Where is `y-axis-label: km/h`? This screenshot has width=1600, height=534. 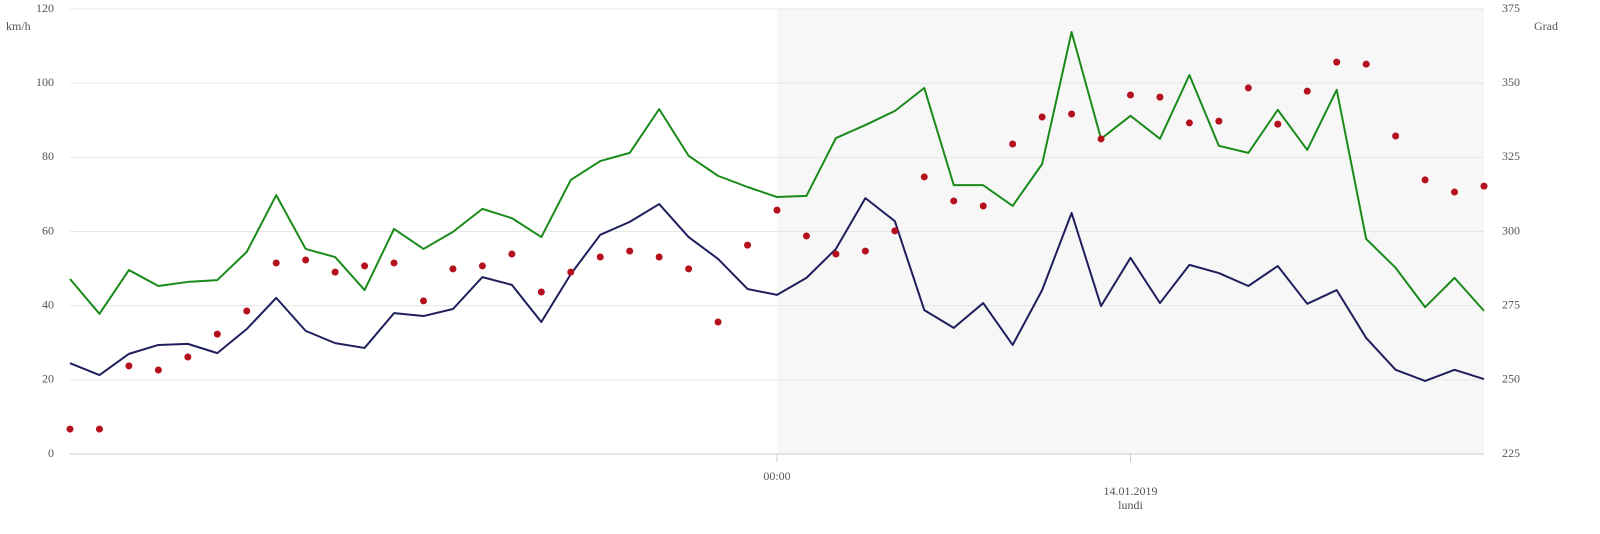 y-axis-label: km/h is located at coordinates (18, 26).